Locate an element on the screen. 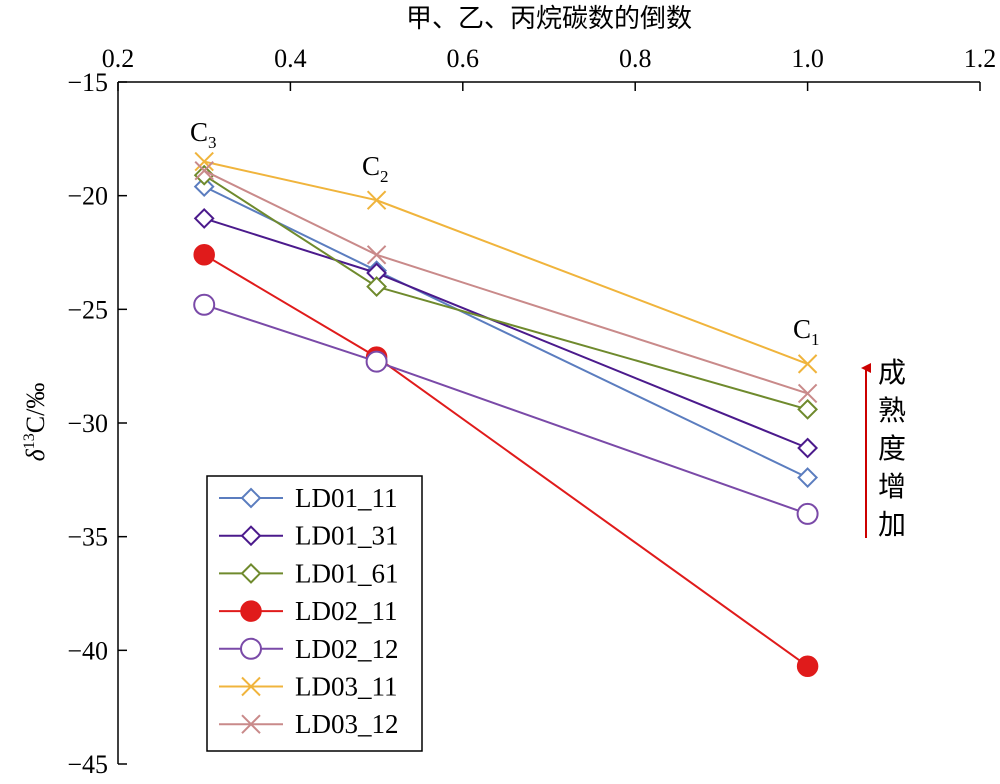 This screenshot has height=784, width=1000. legend-item: LD01_61 is located at coordinates (309, 573).